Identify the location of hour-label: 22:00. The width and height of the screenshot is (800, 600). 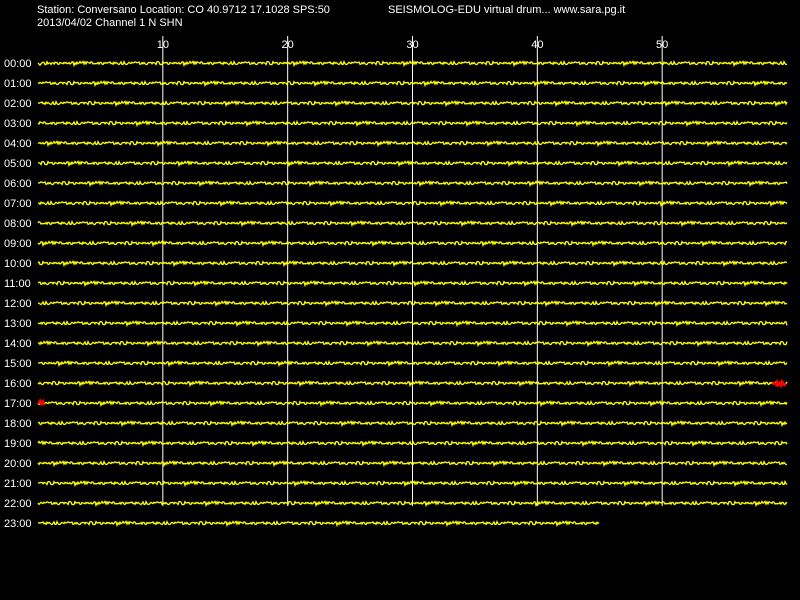
(18, 504).